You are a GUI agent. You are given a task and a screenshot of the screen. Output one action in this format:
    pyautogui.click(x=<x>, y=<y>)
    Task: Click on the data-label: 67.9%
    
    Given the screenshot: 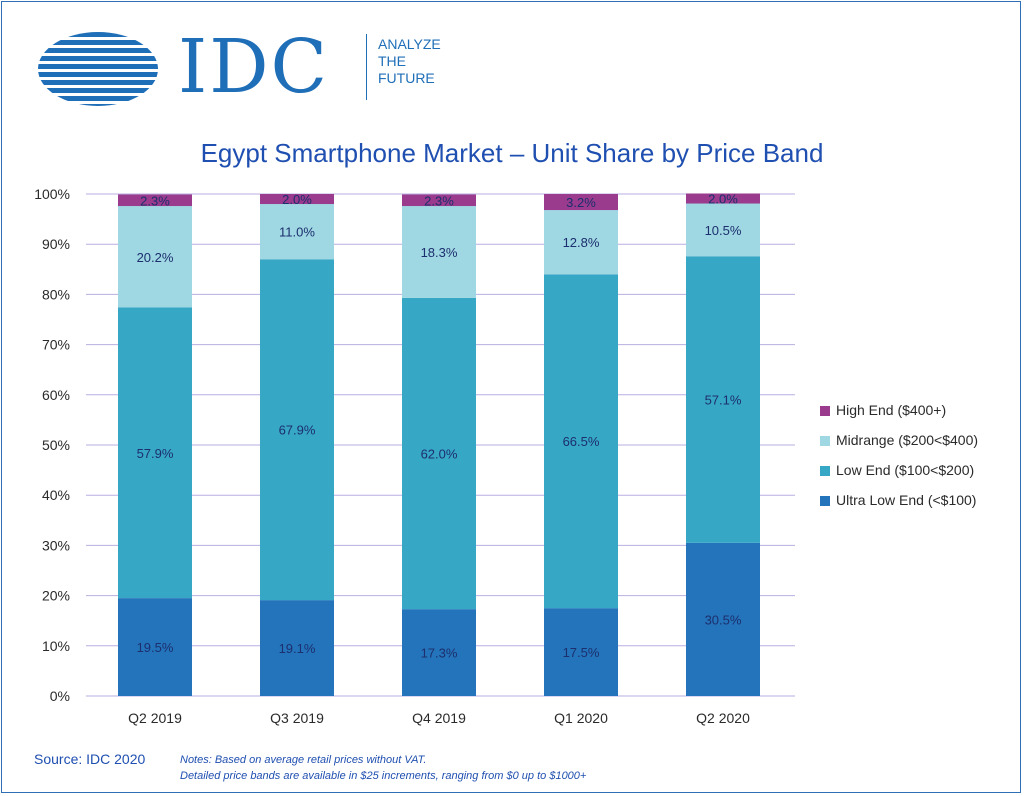 What is the action you would take?
    pyautogui.click(x=297, y=430)
    